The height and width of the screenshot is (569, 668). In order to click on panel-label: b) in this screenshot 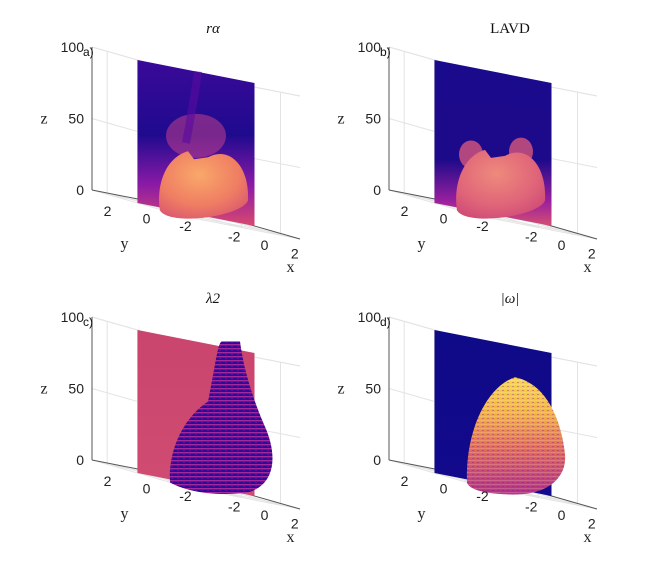, I will do `click(385, 52)`.